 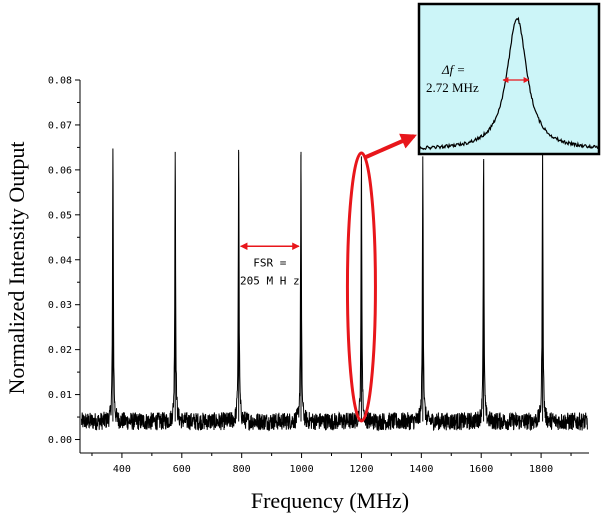 What do you see at coordinates (269, 262) in the screenshot?
I see `fsr-label-line1: FSR =` at bounding box center [269, 262].